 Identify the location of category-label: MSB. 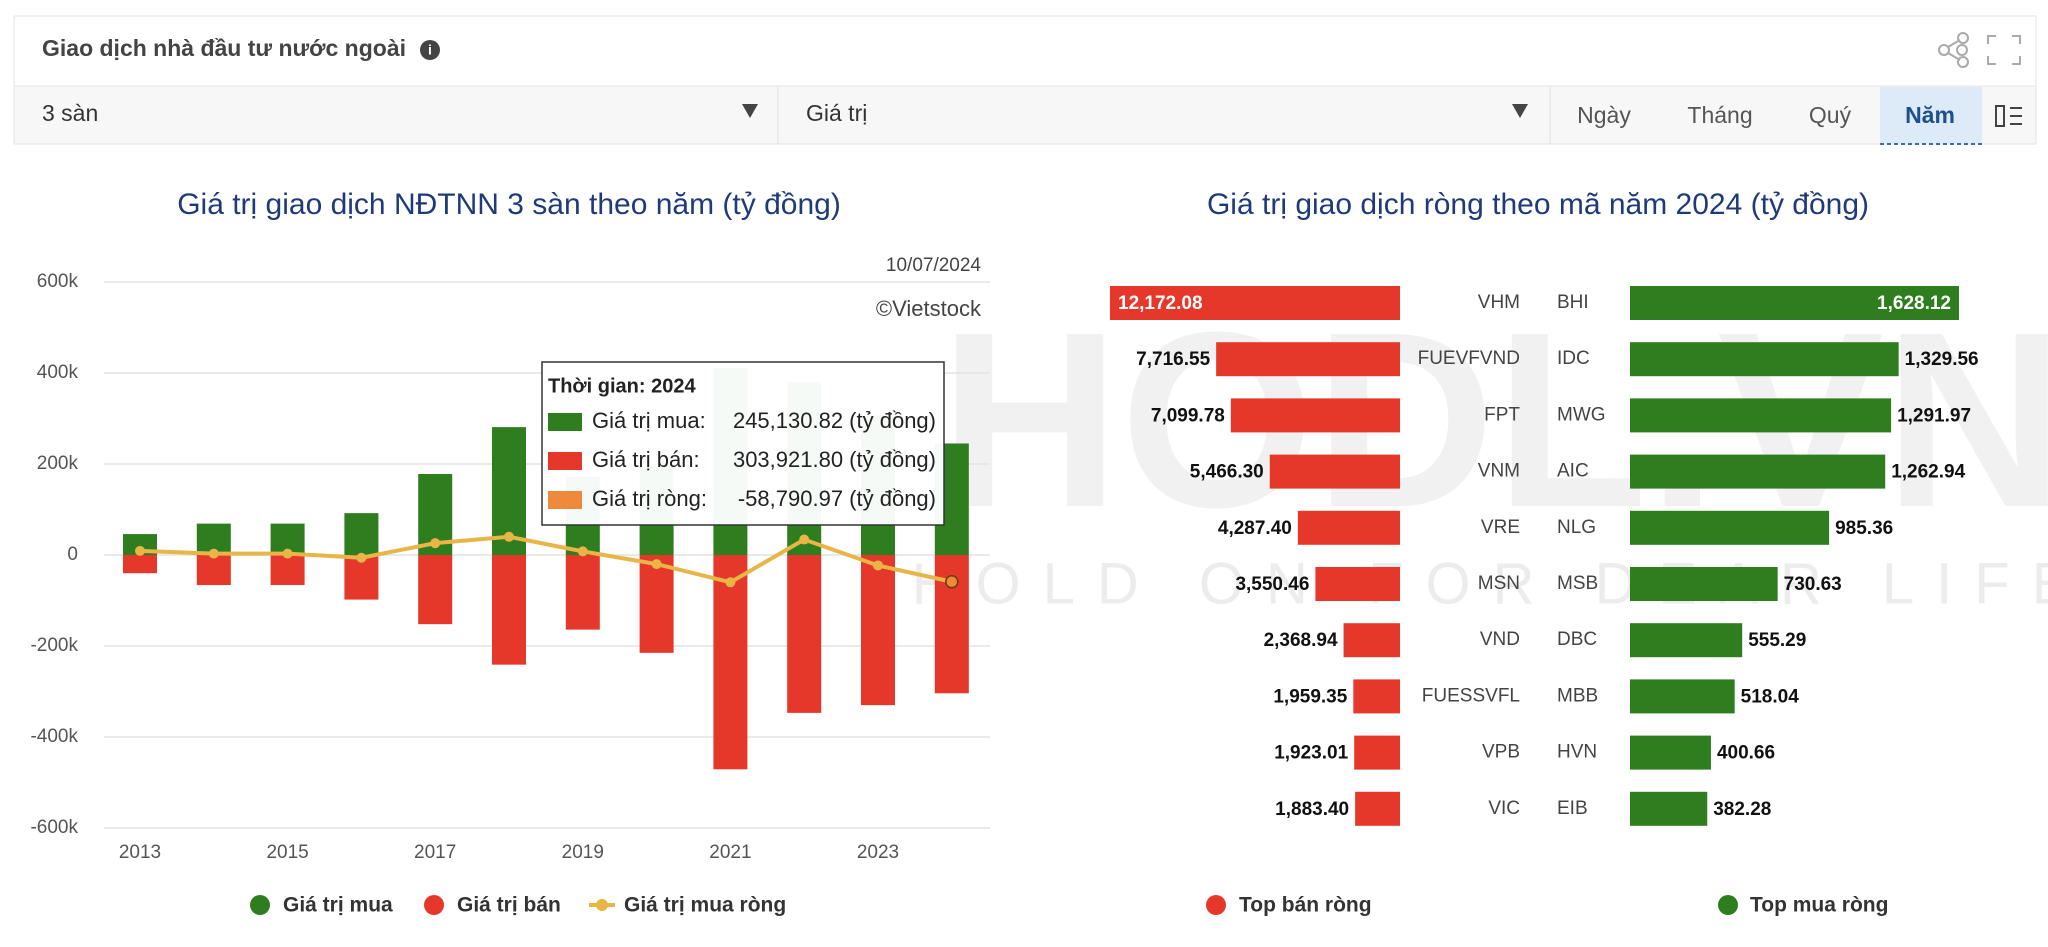
(1577, 583).